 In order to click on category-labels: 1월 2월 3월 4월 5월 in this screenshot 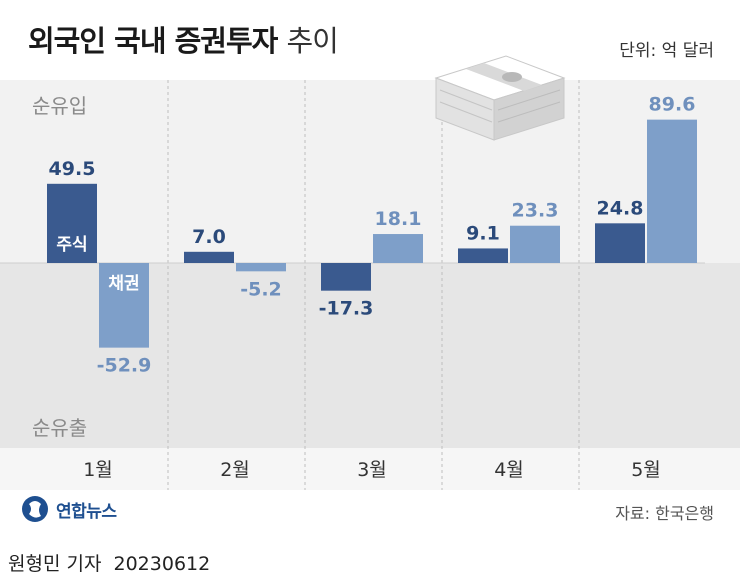, I will do `click(372, 470)`.